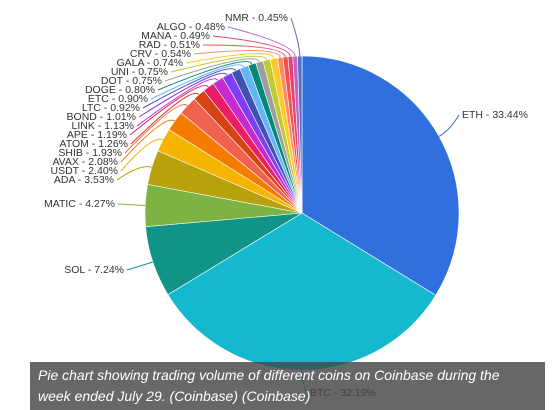 The height and width of the screenshot is (410, 560). I want to click on slice-label: APE - 1.19%, so click(97, 135).